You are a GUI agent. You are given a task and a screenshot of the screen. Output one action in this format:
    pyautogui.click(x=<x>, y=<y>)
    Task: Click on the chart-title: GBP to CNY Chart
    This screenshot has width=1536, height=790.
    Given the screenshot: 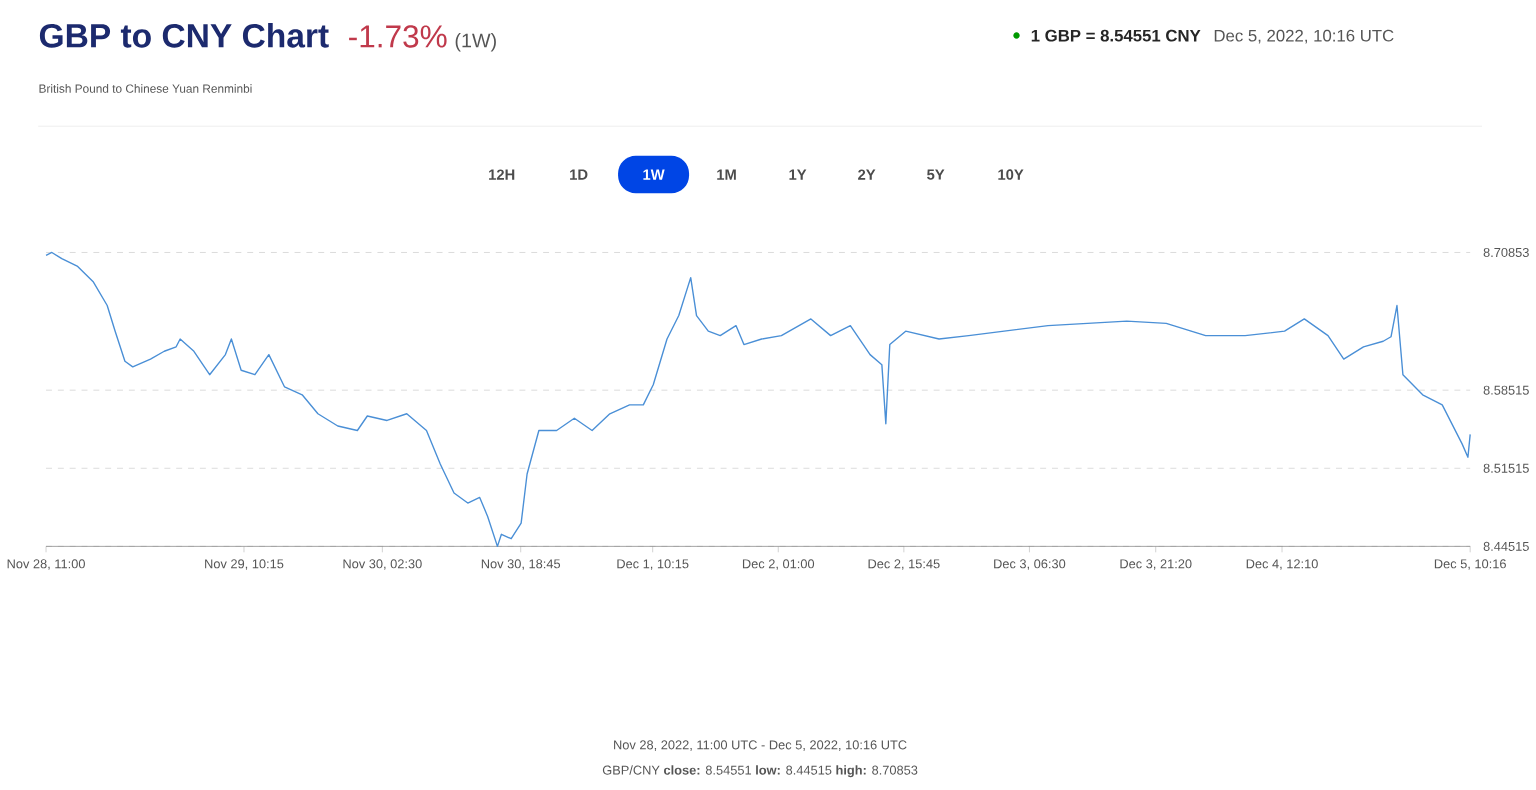 What is the action you would take?
    pyautogui.click(x=184, y=36)
    